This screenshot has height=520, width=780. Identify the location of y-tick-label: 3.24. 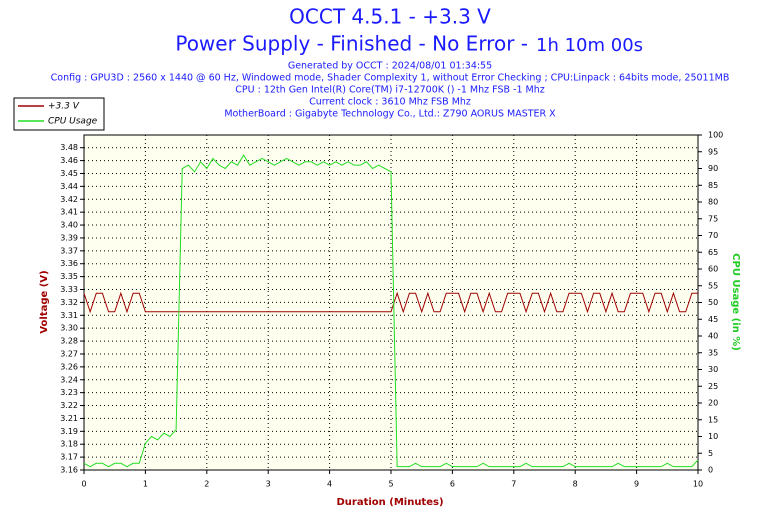
(69, 379).